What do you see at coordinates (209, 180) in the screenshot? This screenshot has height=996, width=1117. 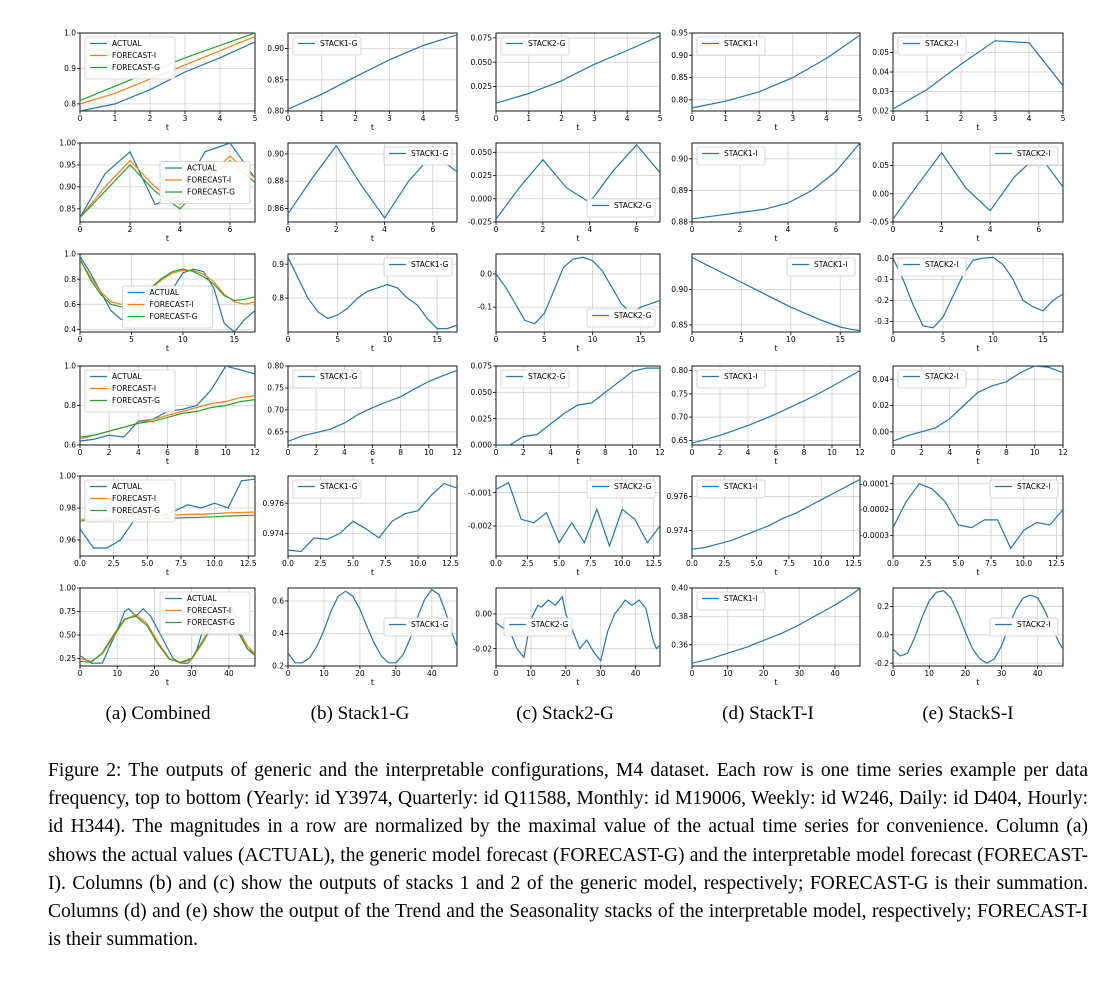 I see `legend-label: FORECAST-I` at bounding box center [209, 180].